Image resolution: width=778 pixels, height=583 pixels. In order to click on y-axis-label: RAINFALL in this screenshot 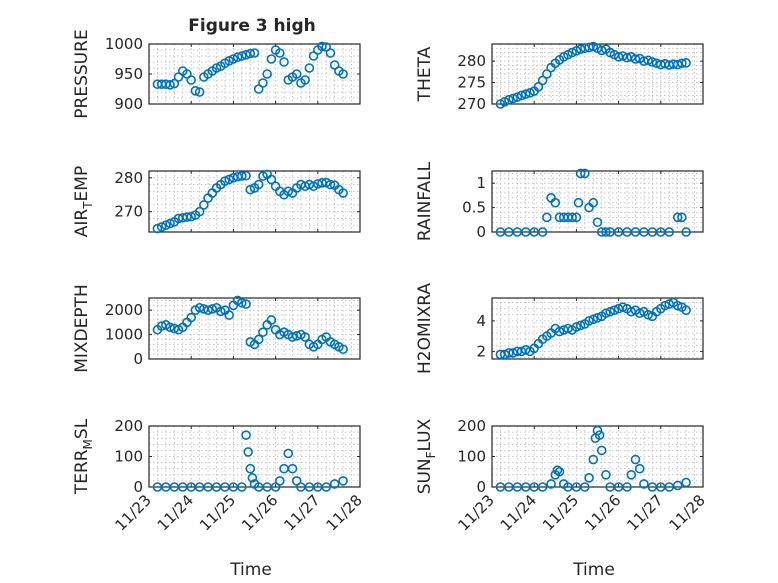, I will do `click(425, 201)`.